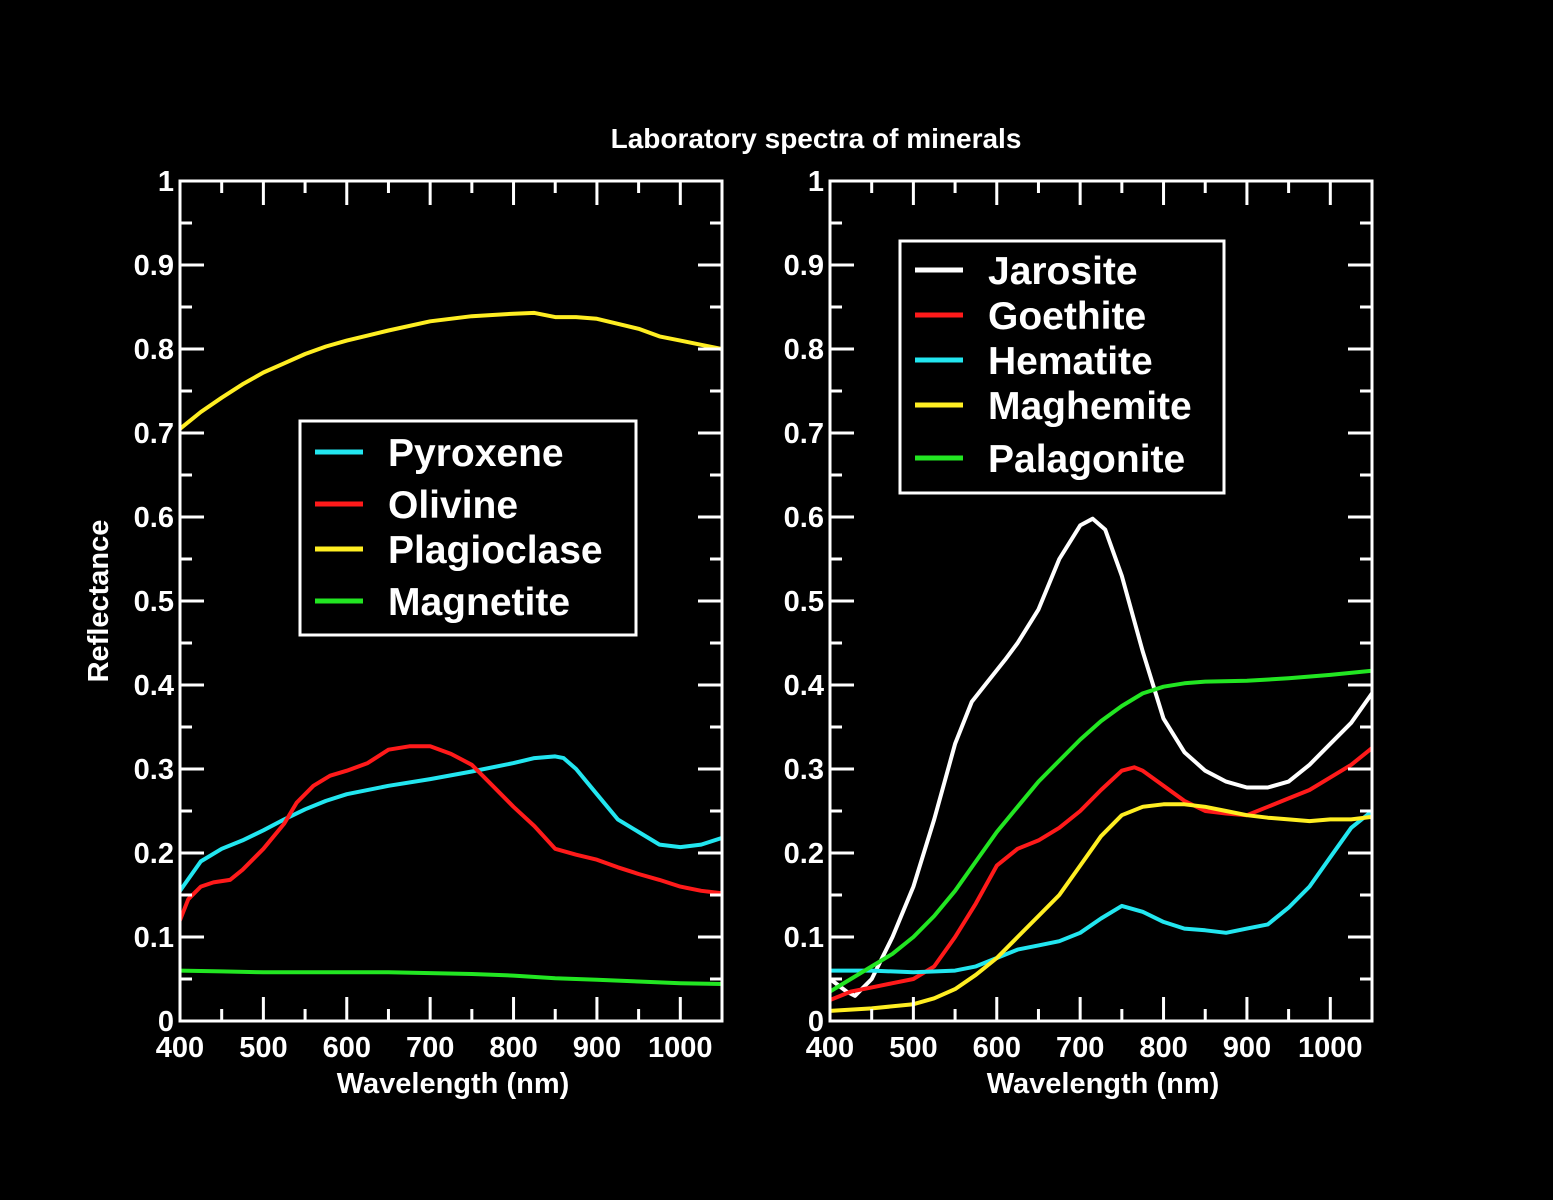 The height and width of the screenshot is (1200, 1553). I want to click on legend-box, so click(1062, 367).